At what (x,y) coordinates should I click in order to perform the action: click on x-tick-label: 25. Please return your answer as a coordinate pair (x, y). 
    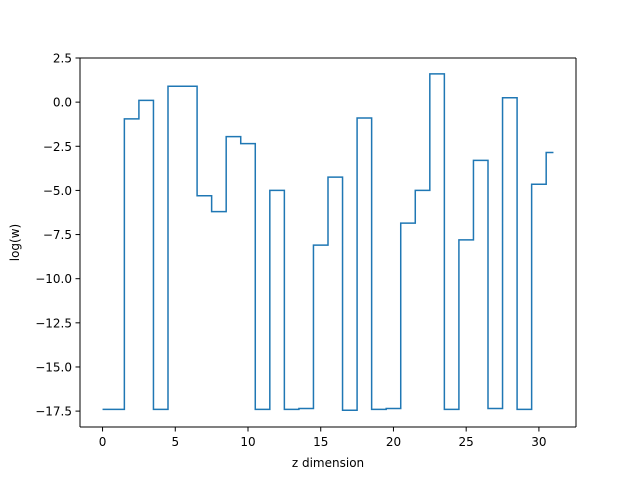
    Looking at the image, I should click on (466, 442).